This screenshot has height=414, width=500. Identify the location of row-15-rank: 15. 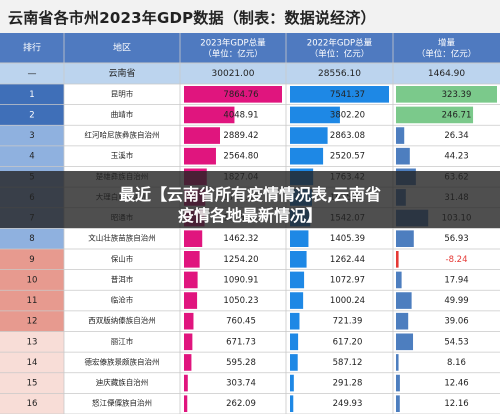
(32, 384).